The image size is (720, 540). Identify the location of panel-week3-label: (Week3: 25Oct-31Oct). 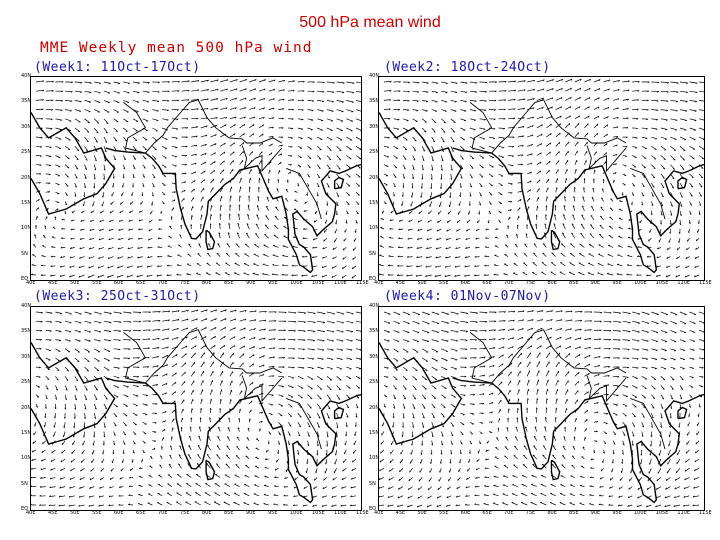
(117, 296).